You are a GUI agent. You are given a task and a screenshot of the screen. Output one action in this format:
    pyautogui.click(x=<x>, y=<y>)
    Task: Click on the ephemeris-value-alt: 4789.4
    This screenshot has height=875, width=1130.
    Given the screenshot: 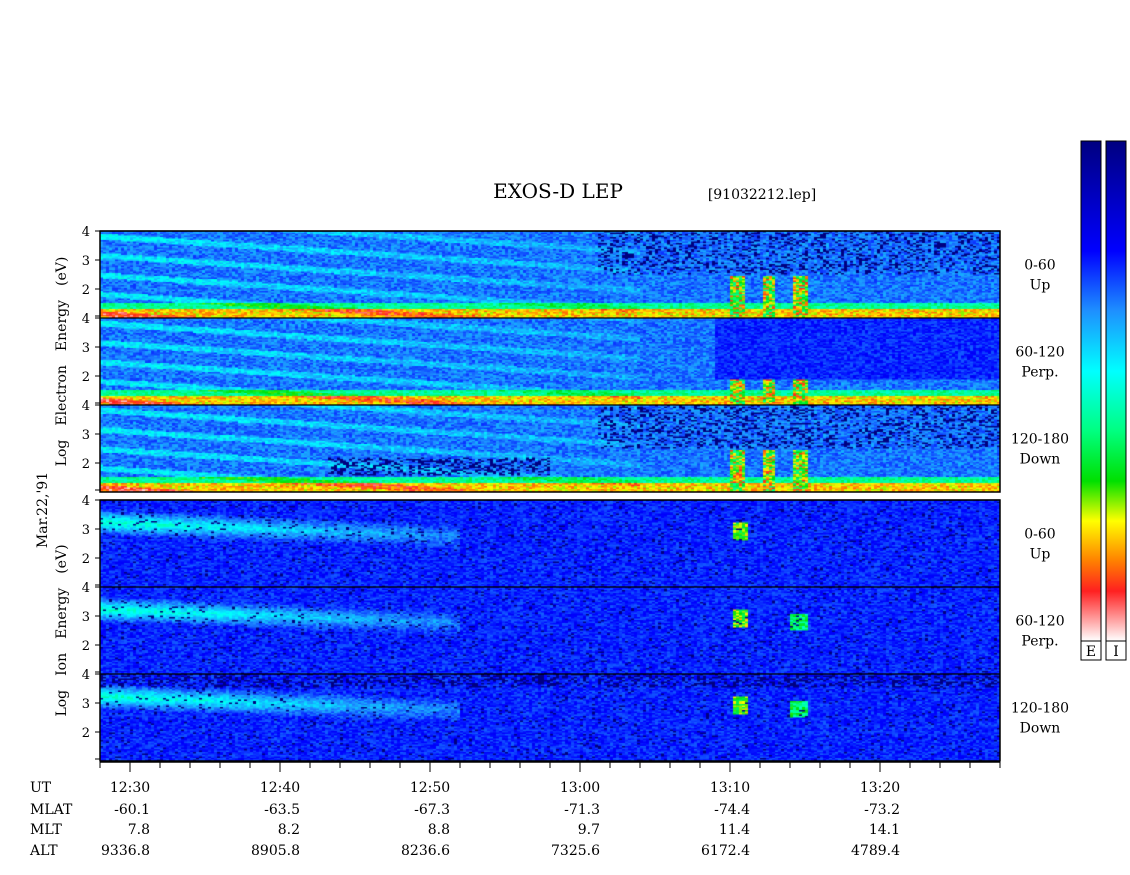 What is the action you would take?
    pyautogui.click(x=875, y=851)
    